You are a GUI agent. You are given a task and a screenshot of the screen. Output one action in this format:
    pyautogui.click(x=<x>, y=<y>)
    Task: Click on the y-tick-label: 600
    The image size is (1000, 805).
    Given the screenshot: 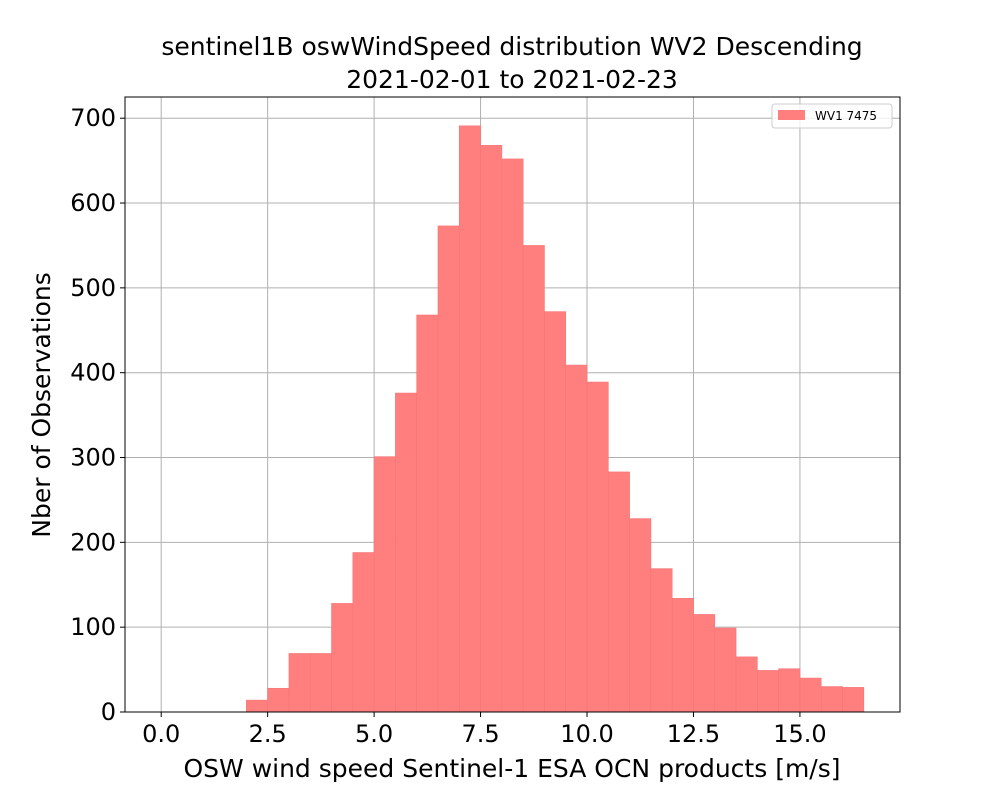 What is the action you would take?
    pyautogui.click(x=93, y=203)
    